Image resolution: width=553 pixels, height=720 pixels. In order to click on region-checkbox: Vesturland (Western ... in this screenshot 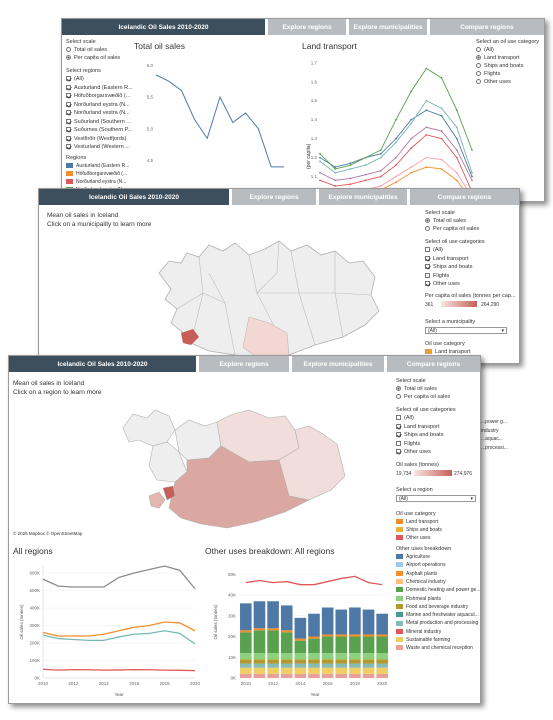, I will do `click(98, 147)`.